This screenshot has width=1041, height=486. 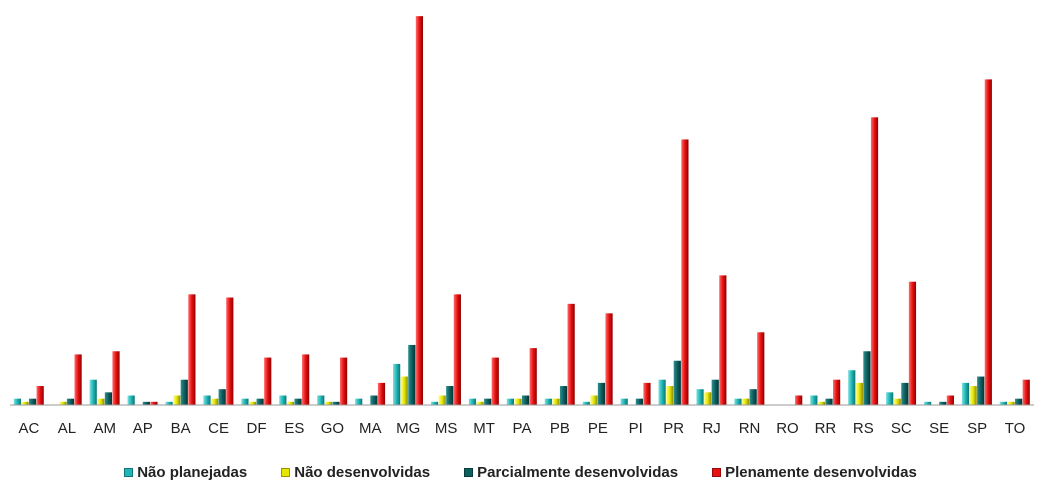 I want to click on x-tick-label-es: ES, so click(x=294, y=428).